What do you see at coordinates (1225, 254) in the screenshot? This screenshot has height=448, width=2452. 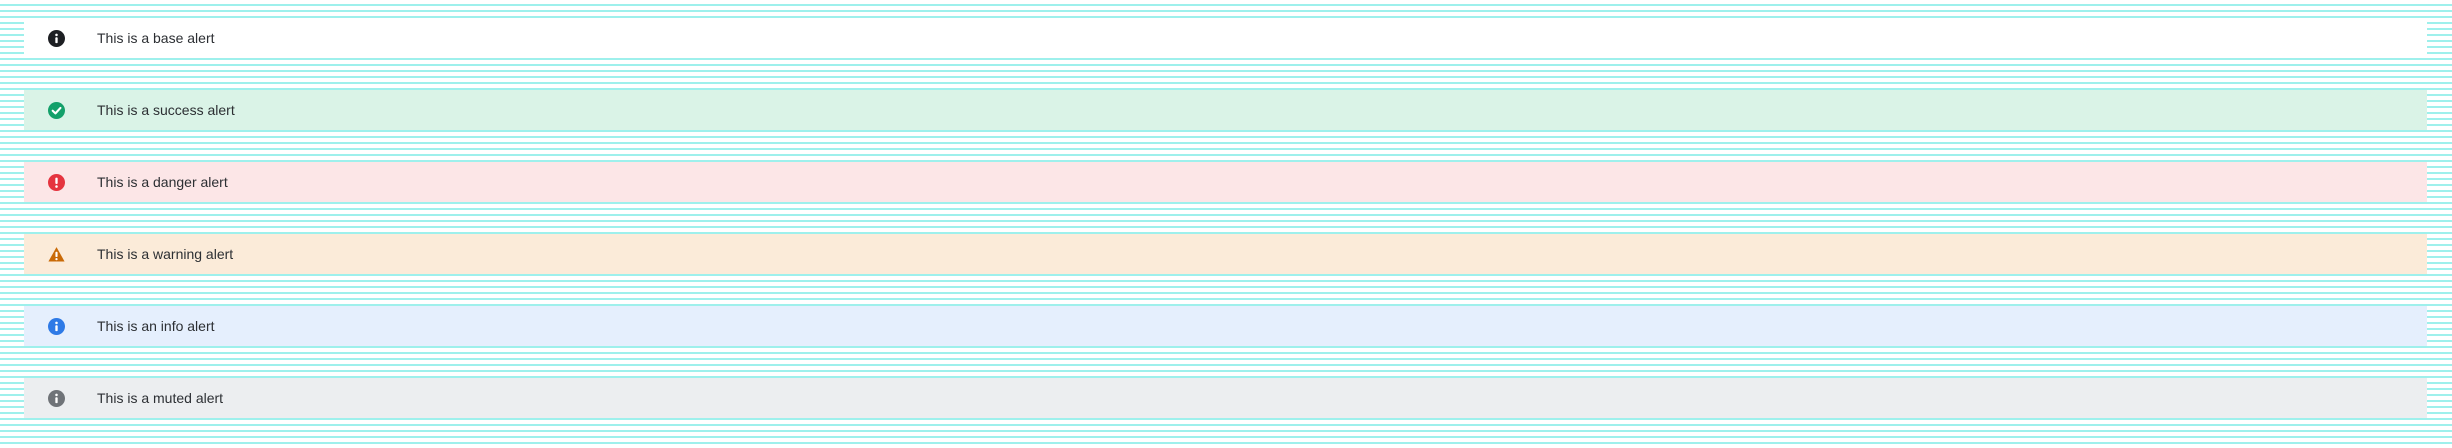 I see `alert-warning: This is a warning alert` at bounding box center [1225, 254].